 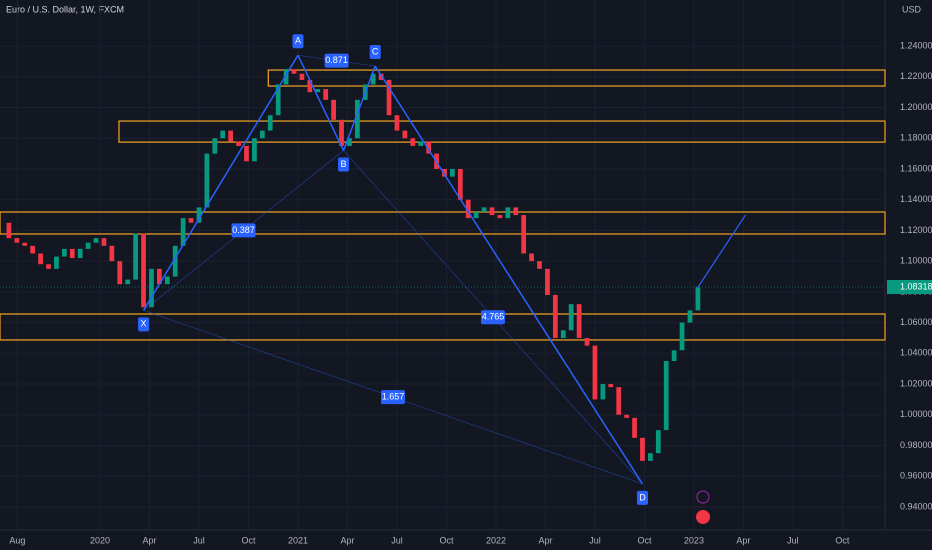 I want to click on pattern-ratio: 0.871, so click(x=336, y=60).